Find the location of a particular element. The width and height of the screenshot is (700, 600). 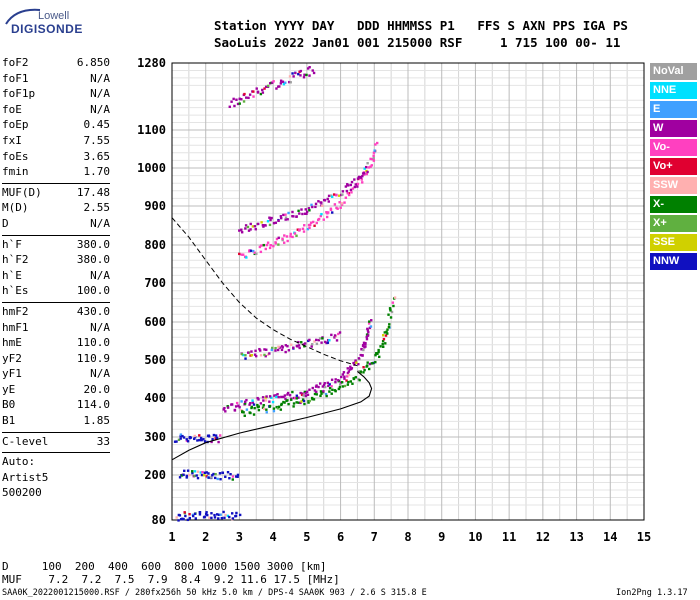

x-tick-label: 1 is located at coordinates (171, 537).